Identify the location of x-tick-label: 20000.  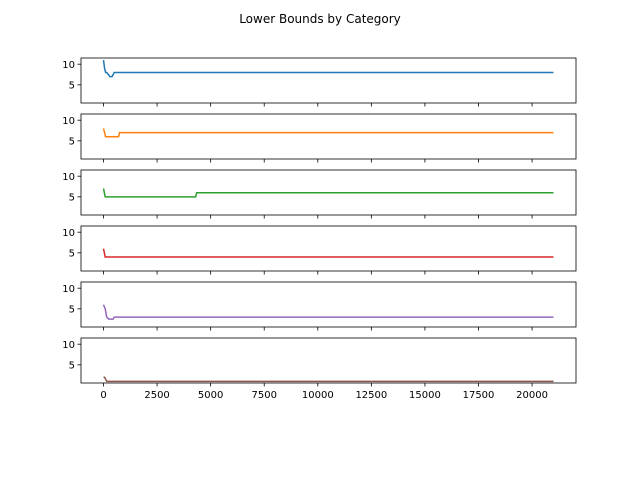
(532, 395).